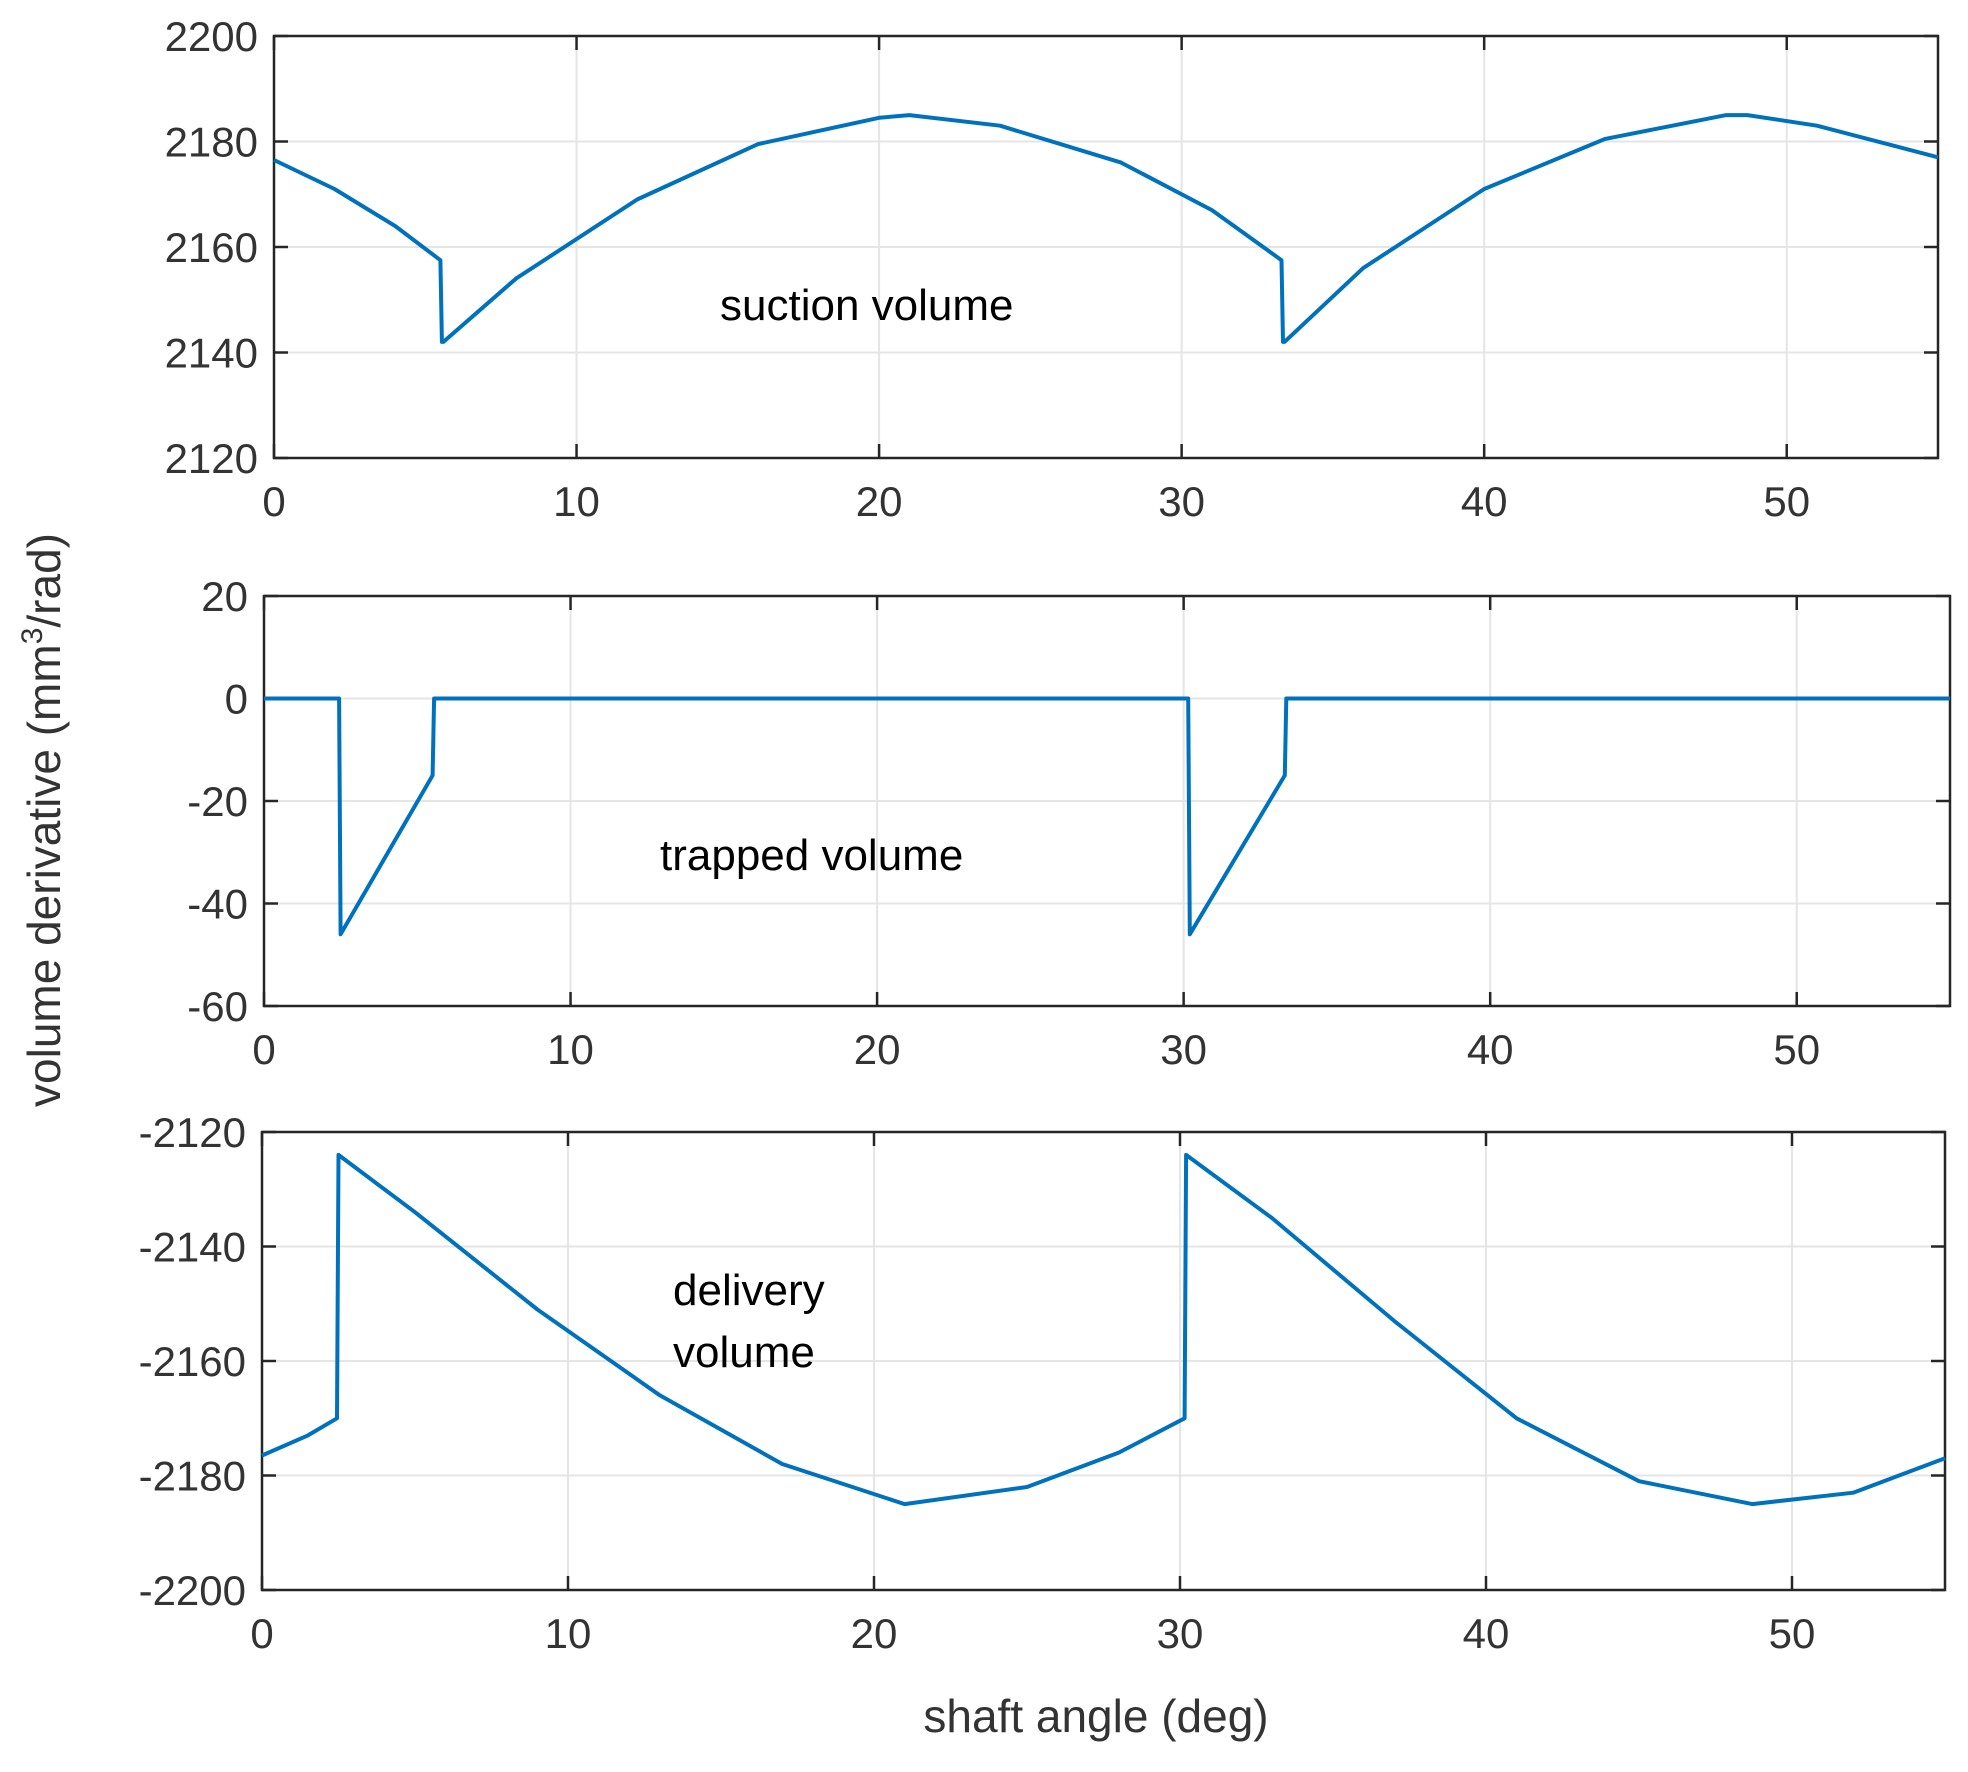 This screenshot has height=1772, width=1968. Describe the element at coordinates (866, 305) in the screenshot. I see `chart-annotation: suction volume` at that location.